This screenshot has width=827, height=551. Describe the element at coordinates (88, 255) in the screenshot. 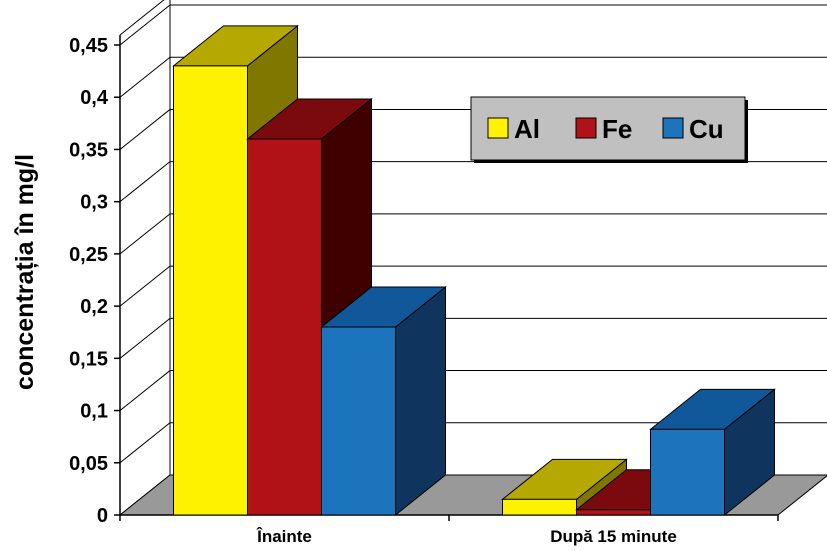

I see `y-tick-label: 0,25` at that location.